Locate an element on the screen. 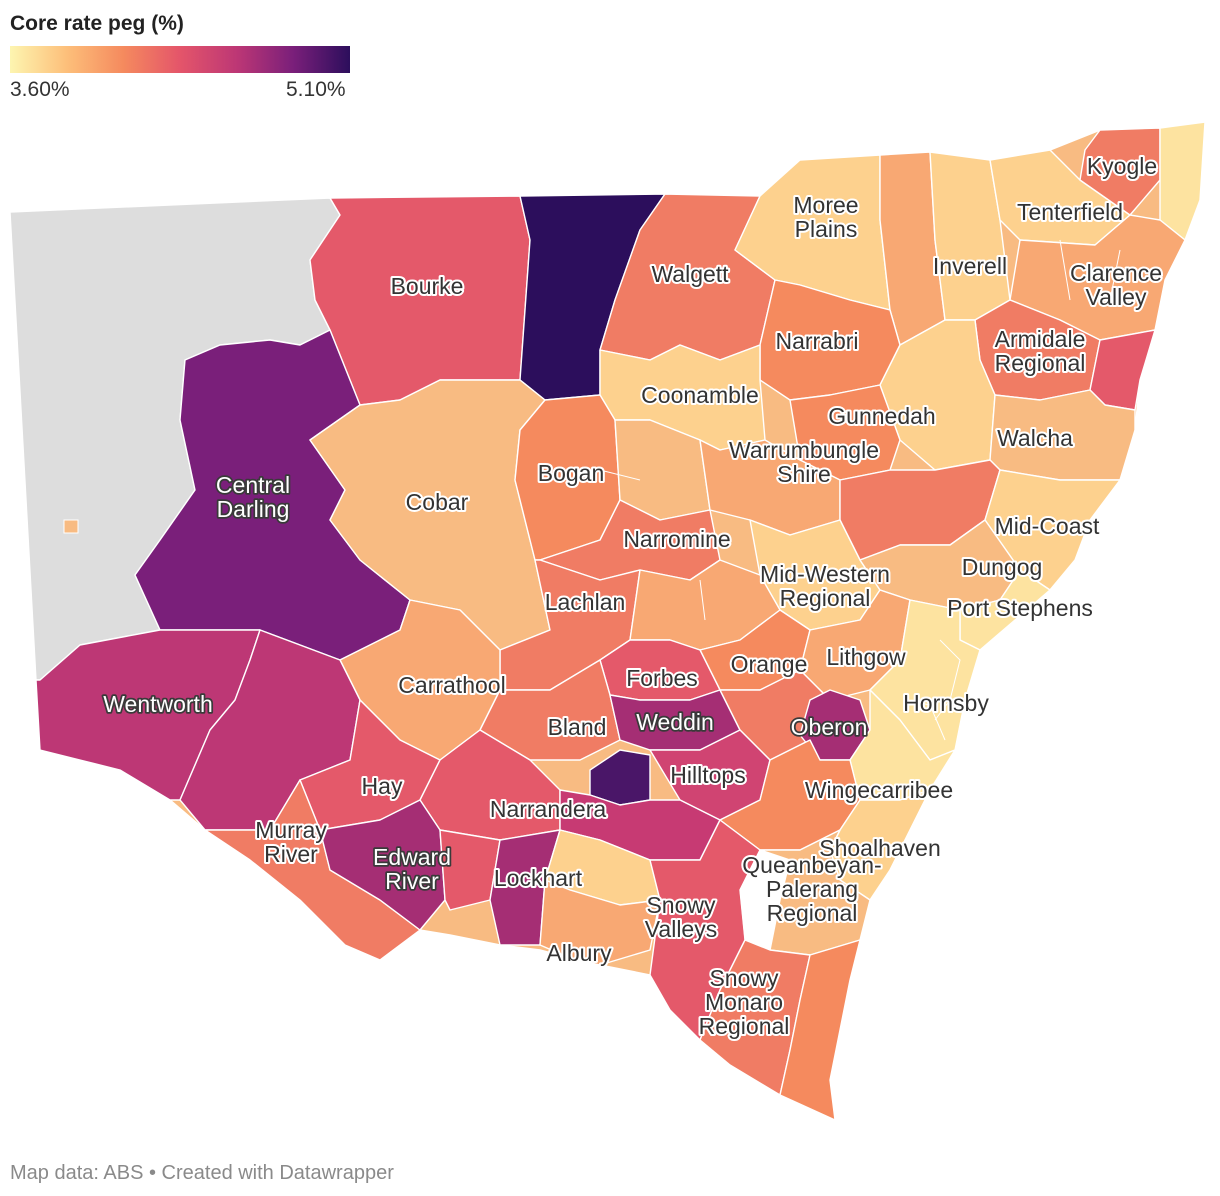  label-albury-line: Albury is located at coordinates (579, 953).